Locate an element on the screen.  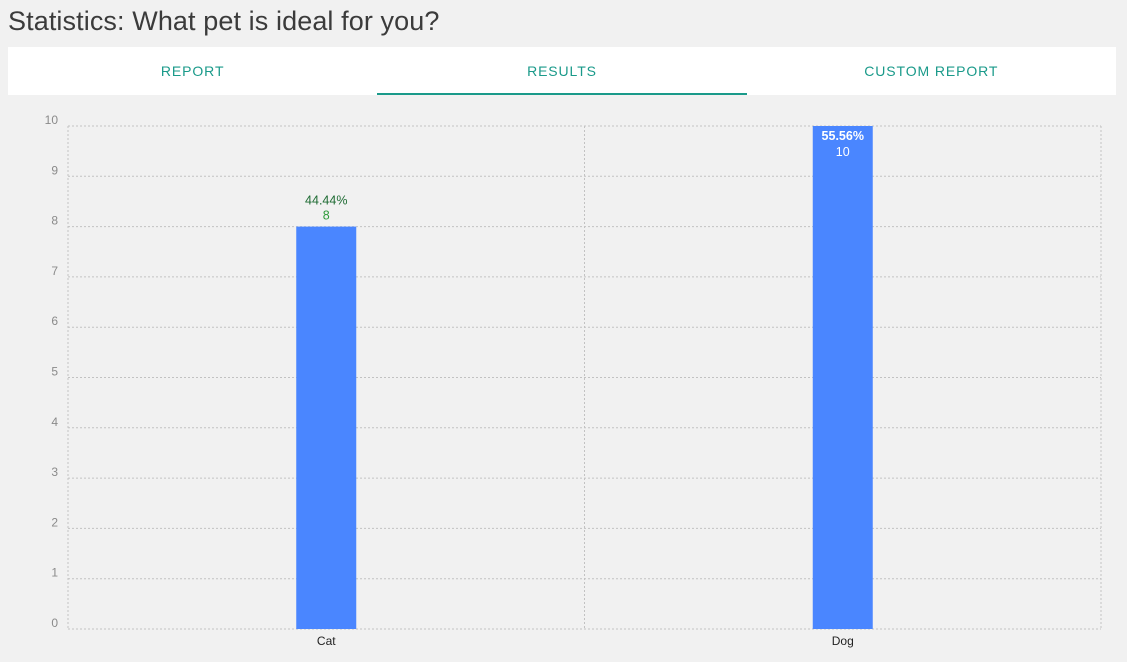
bar-count-label: 8 is located at coordinates (326, 216).